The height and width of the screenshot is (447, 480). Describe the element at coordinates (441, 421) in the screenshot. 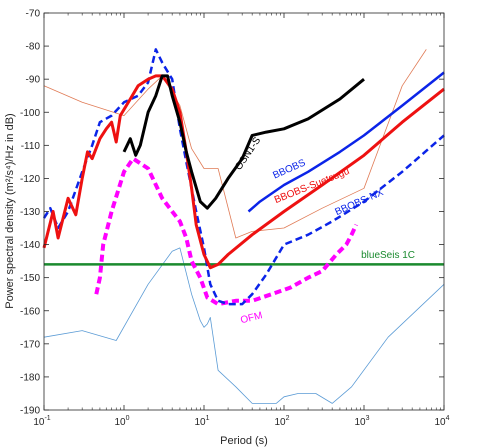

I see `x-tick-label: 10⁴` at that location.